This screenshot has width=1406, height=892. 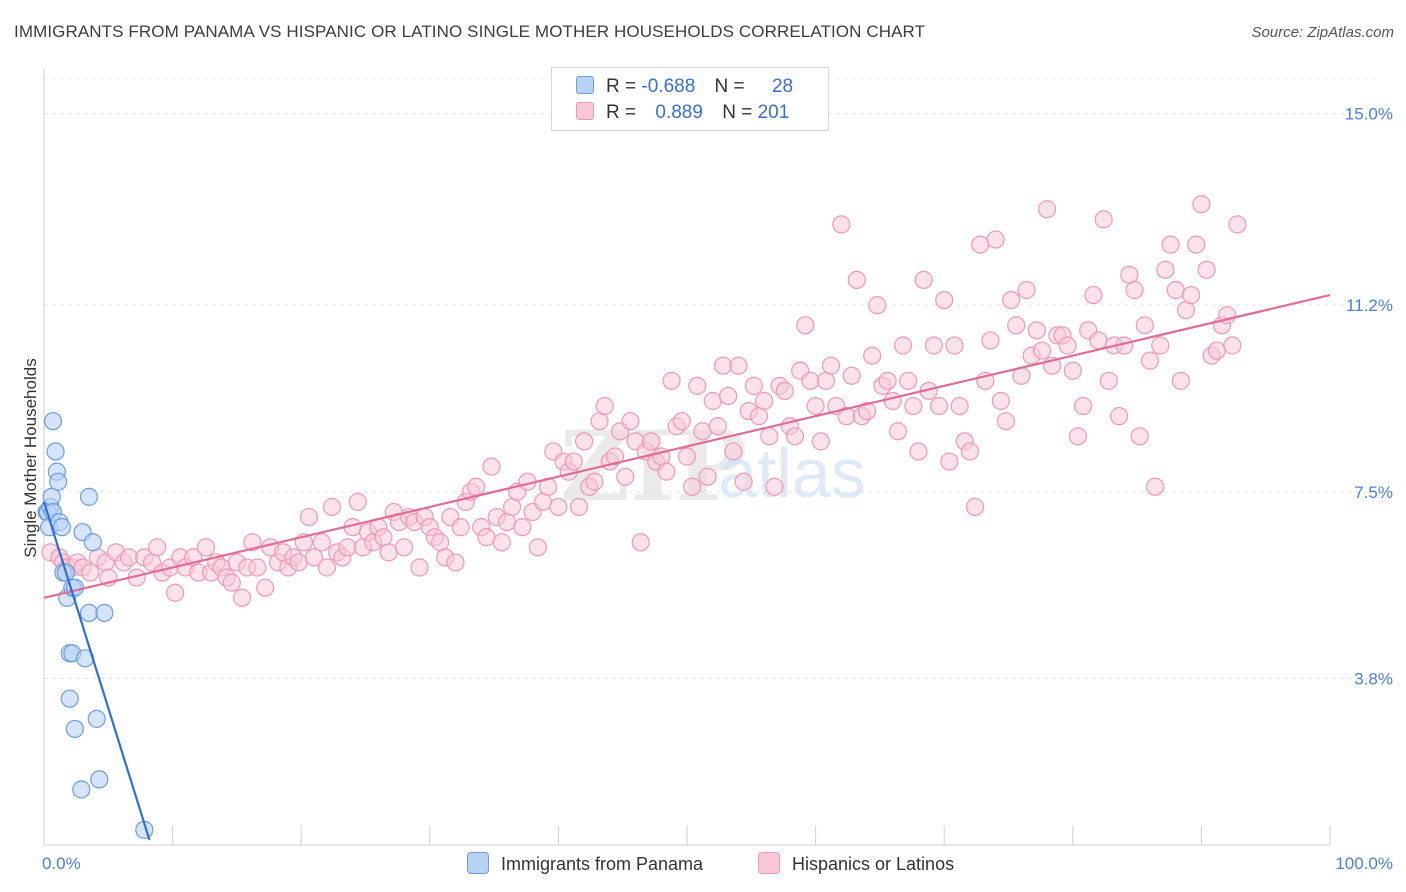 I want to click on panama-points, so click(x=95, y=625).